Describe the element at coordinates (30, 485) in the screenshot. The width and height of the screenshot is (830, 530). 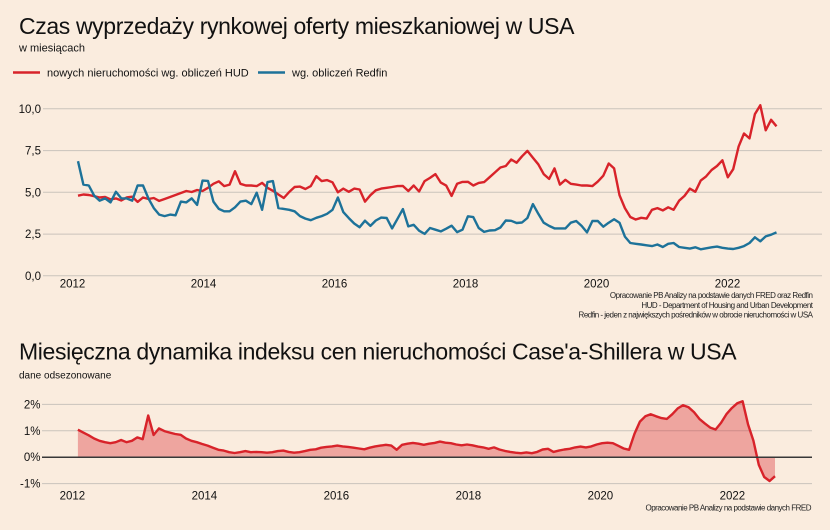
I see `svg-text: -1%` at that location.